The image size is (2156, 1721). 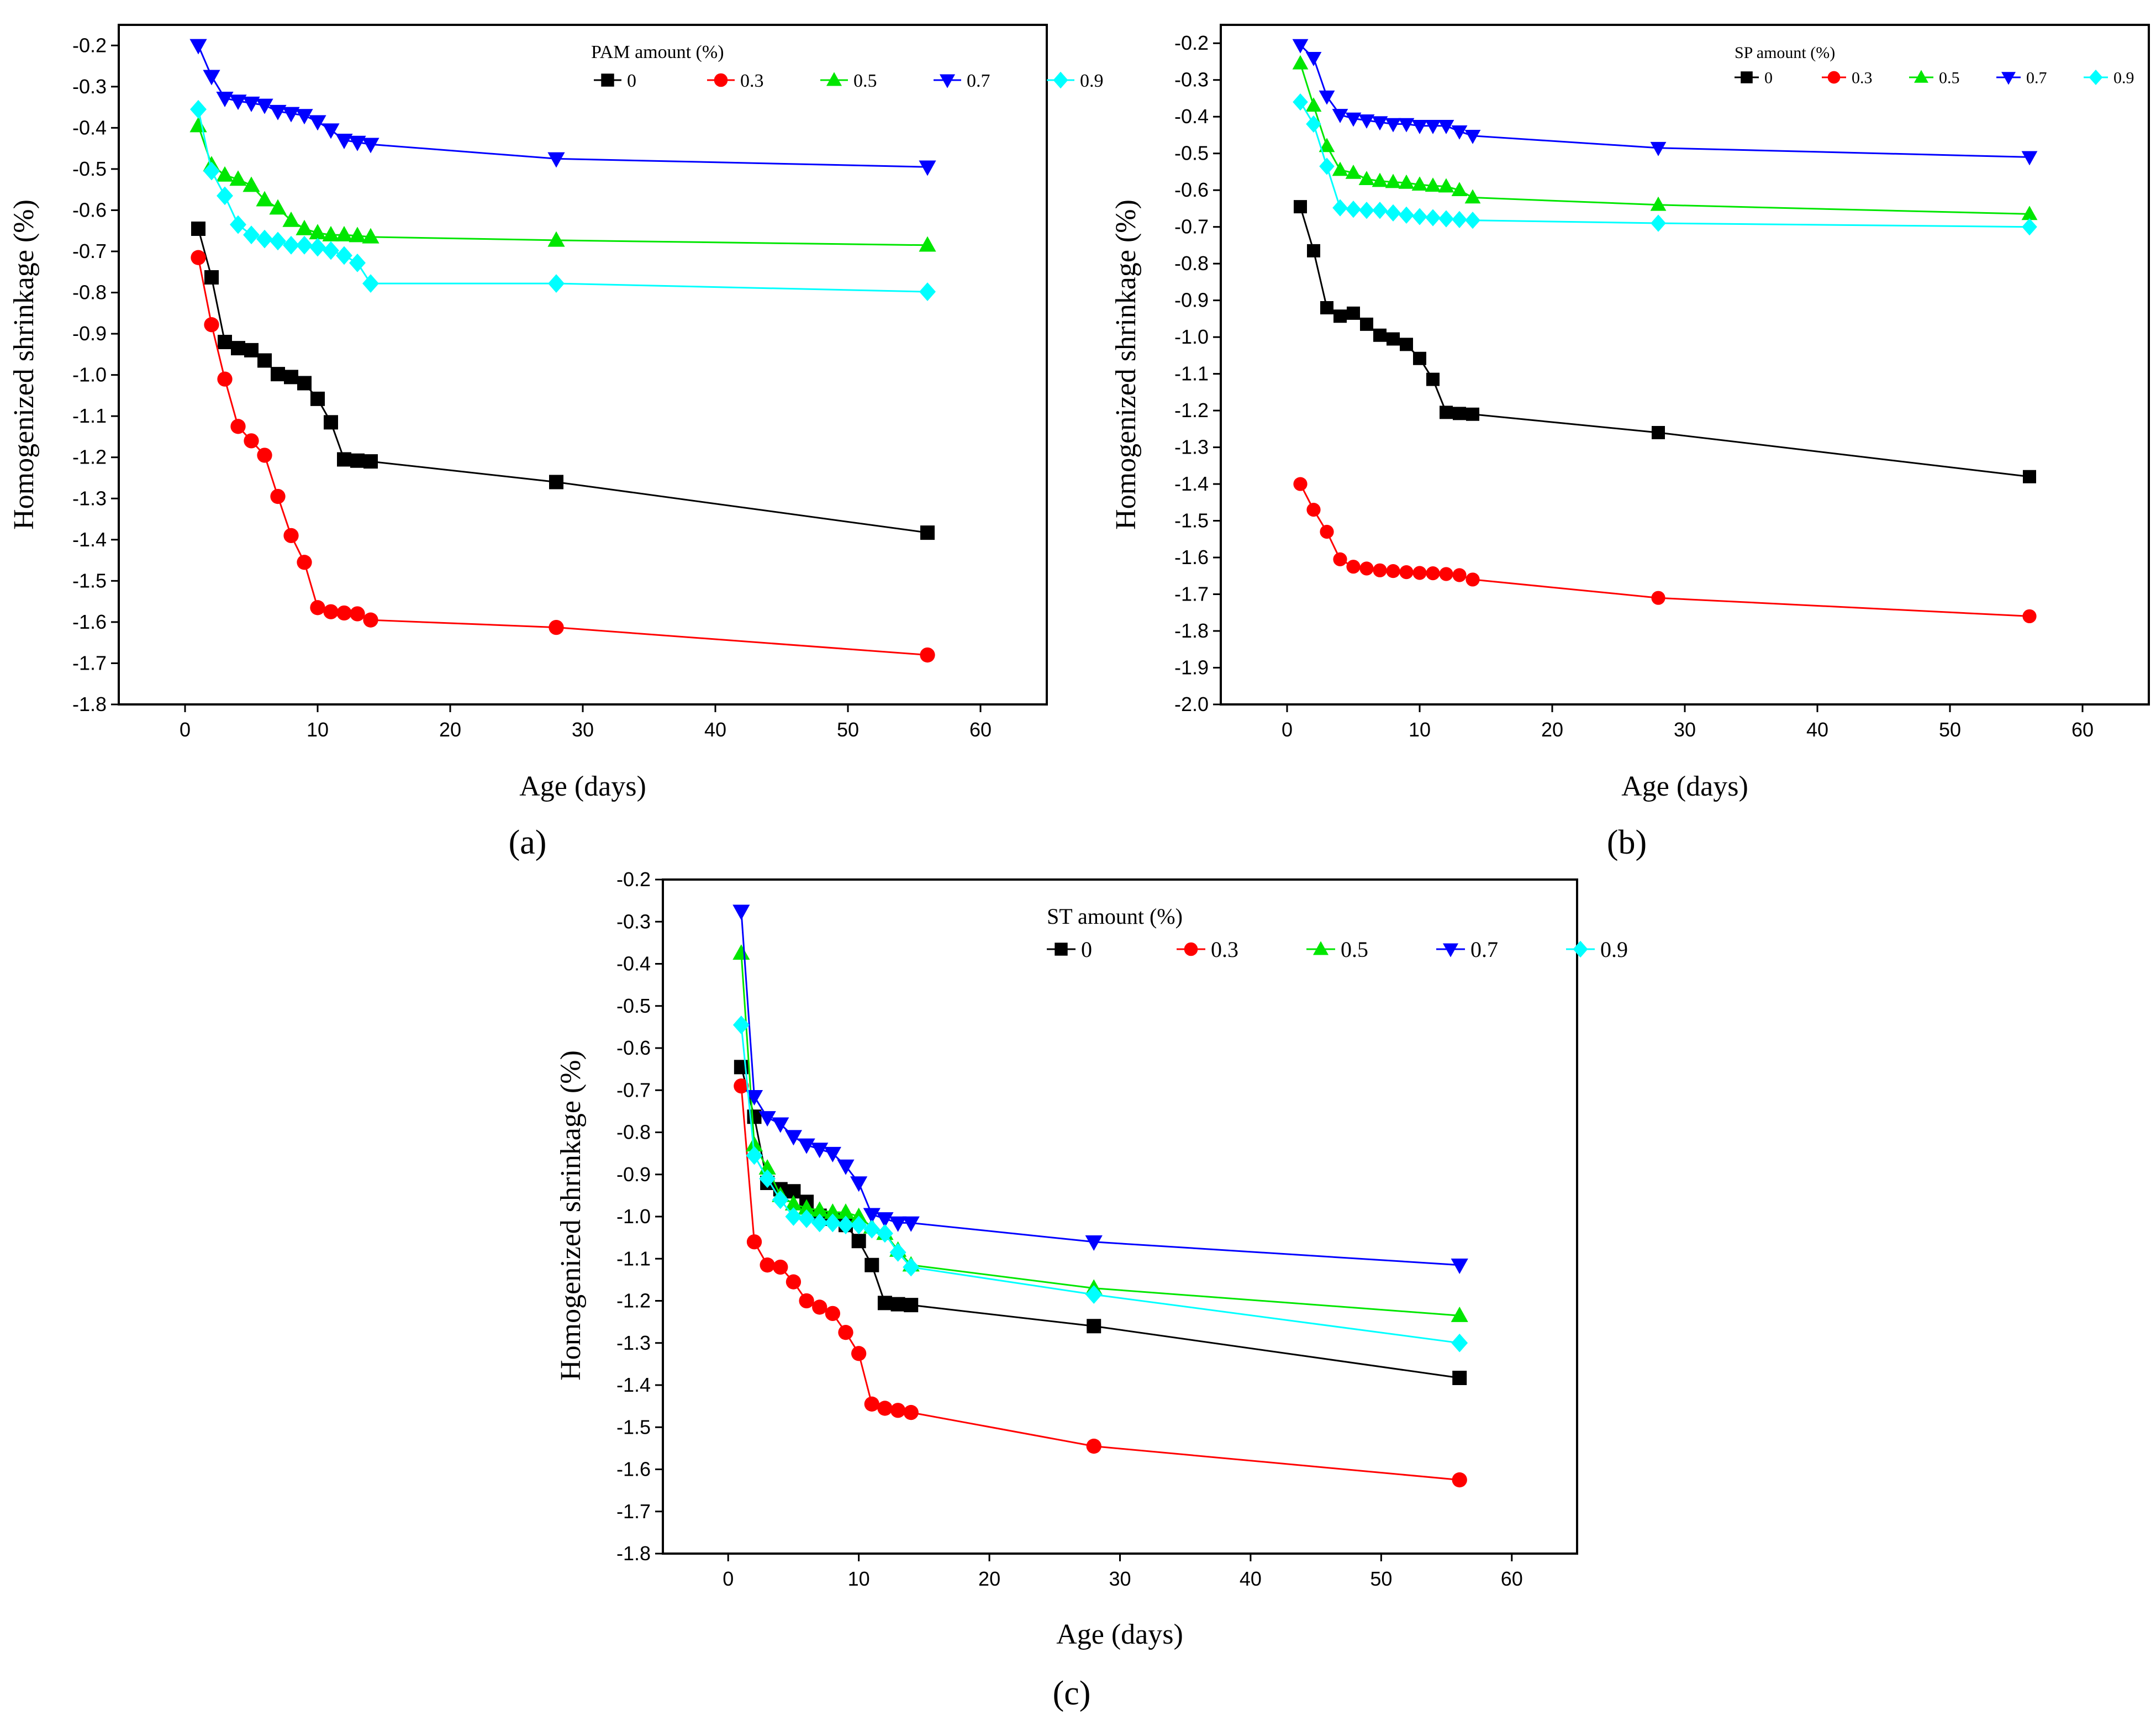 What do you see at coordinates (1484, 949) in the screenshot?
I see `legend-label: 0.7` at bounding box center [1484, 949].